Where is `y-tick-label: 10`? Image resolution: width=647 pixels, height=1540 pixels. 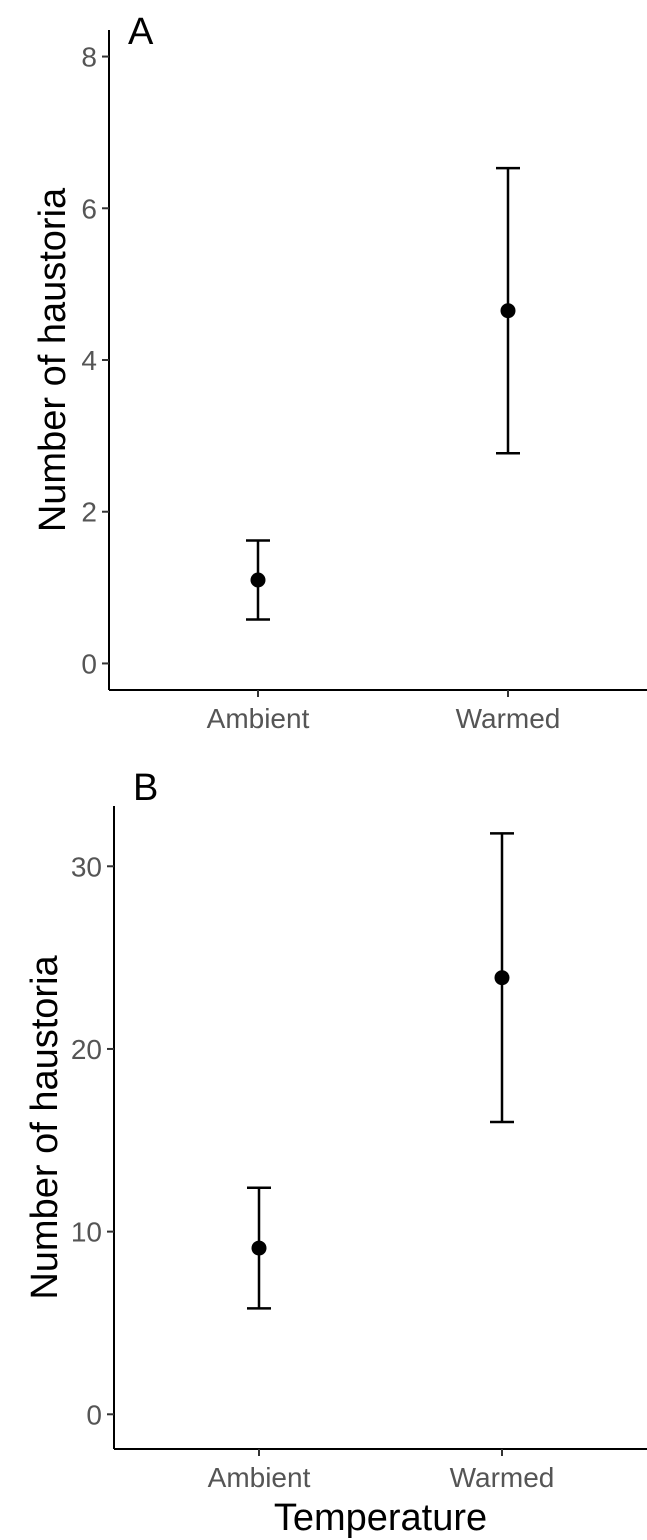
y-tick-label: 10 is located at coordinates (86, 1232).